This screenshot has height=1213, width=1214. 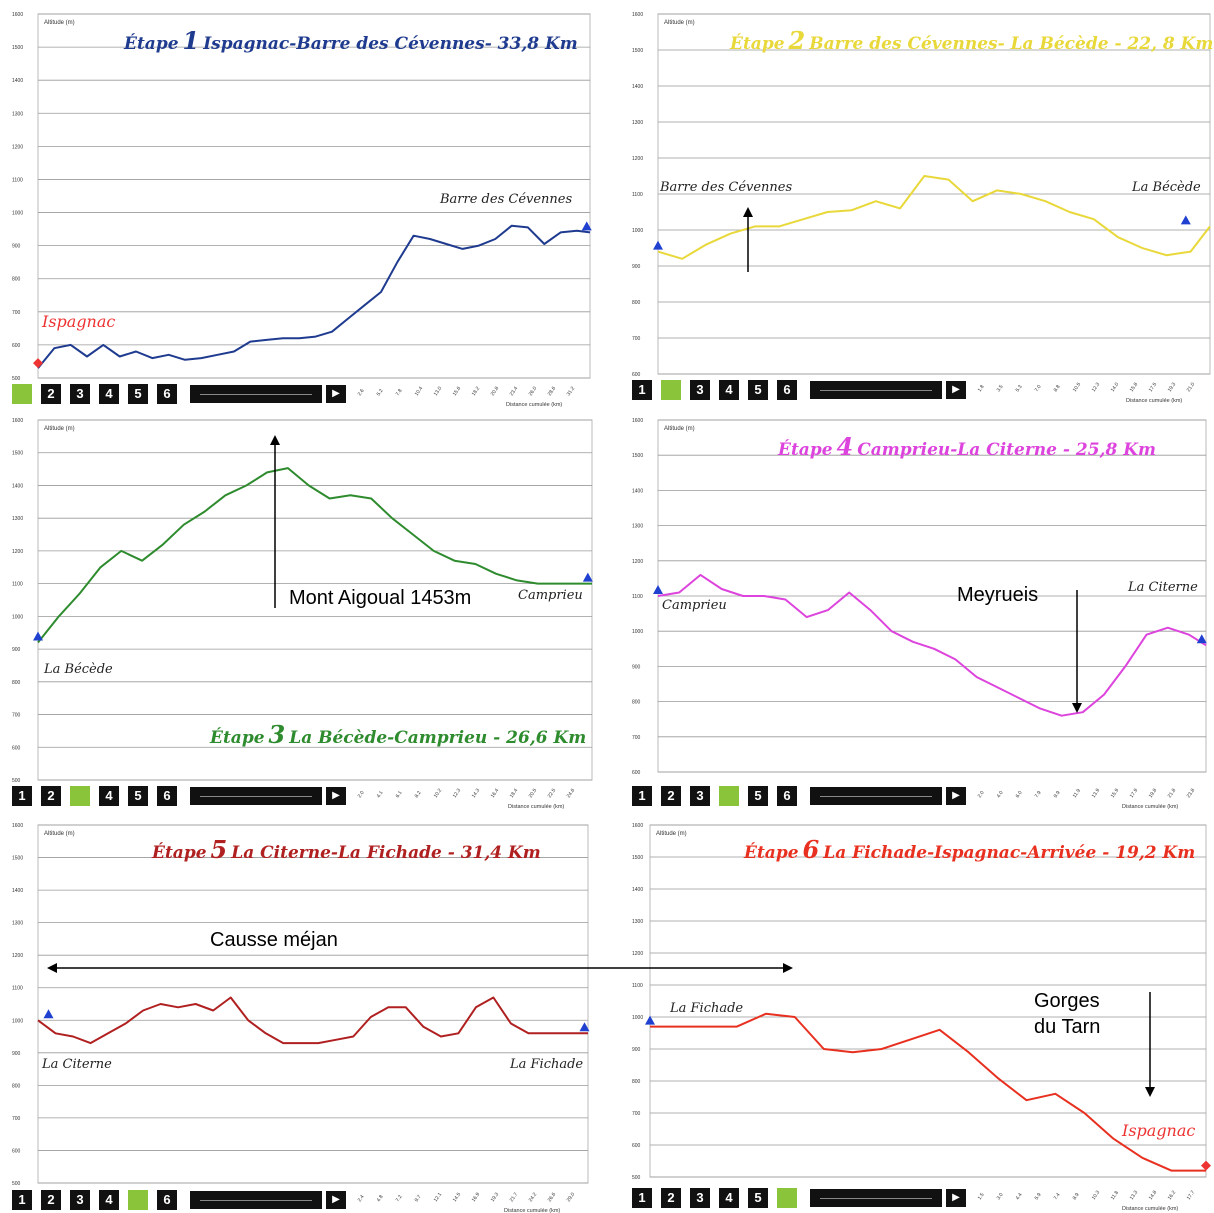 What do you see at coordinates (438, 738) in the screenshot?
I see `title-text: La Bécède-Camprieu - 26,6 Km` at bounding box center [438, 738].